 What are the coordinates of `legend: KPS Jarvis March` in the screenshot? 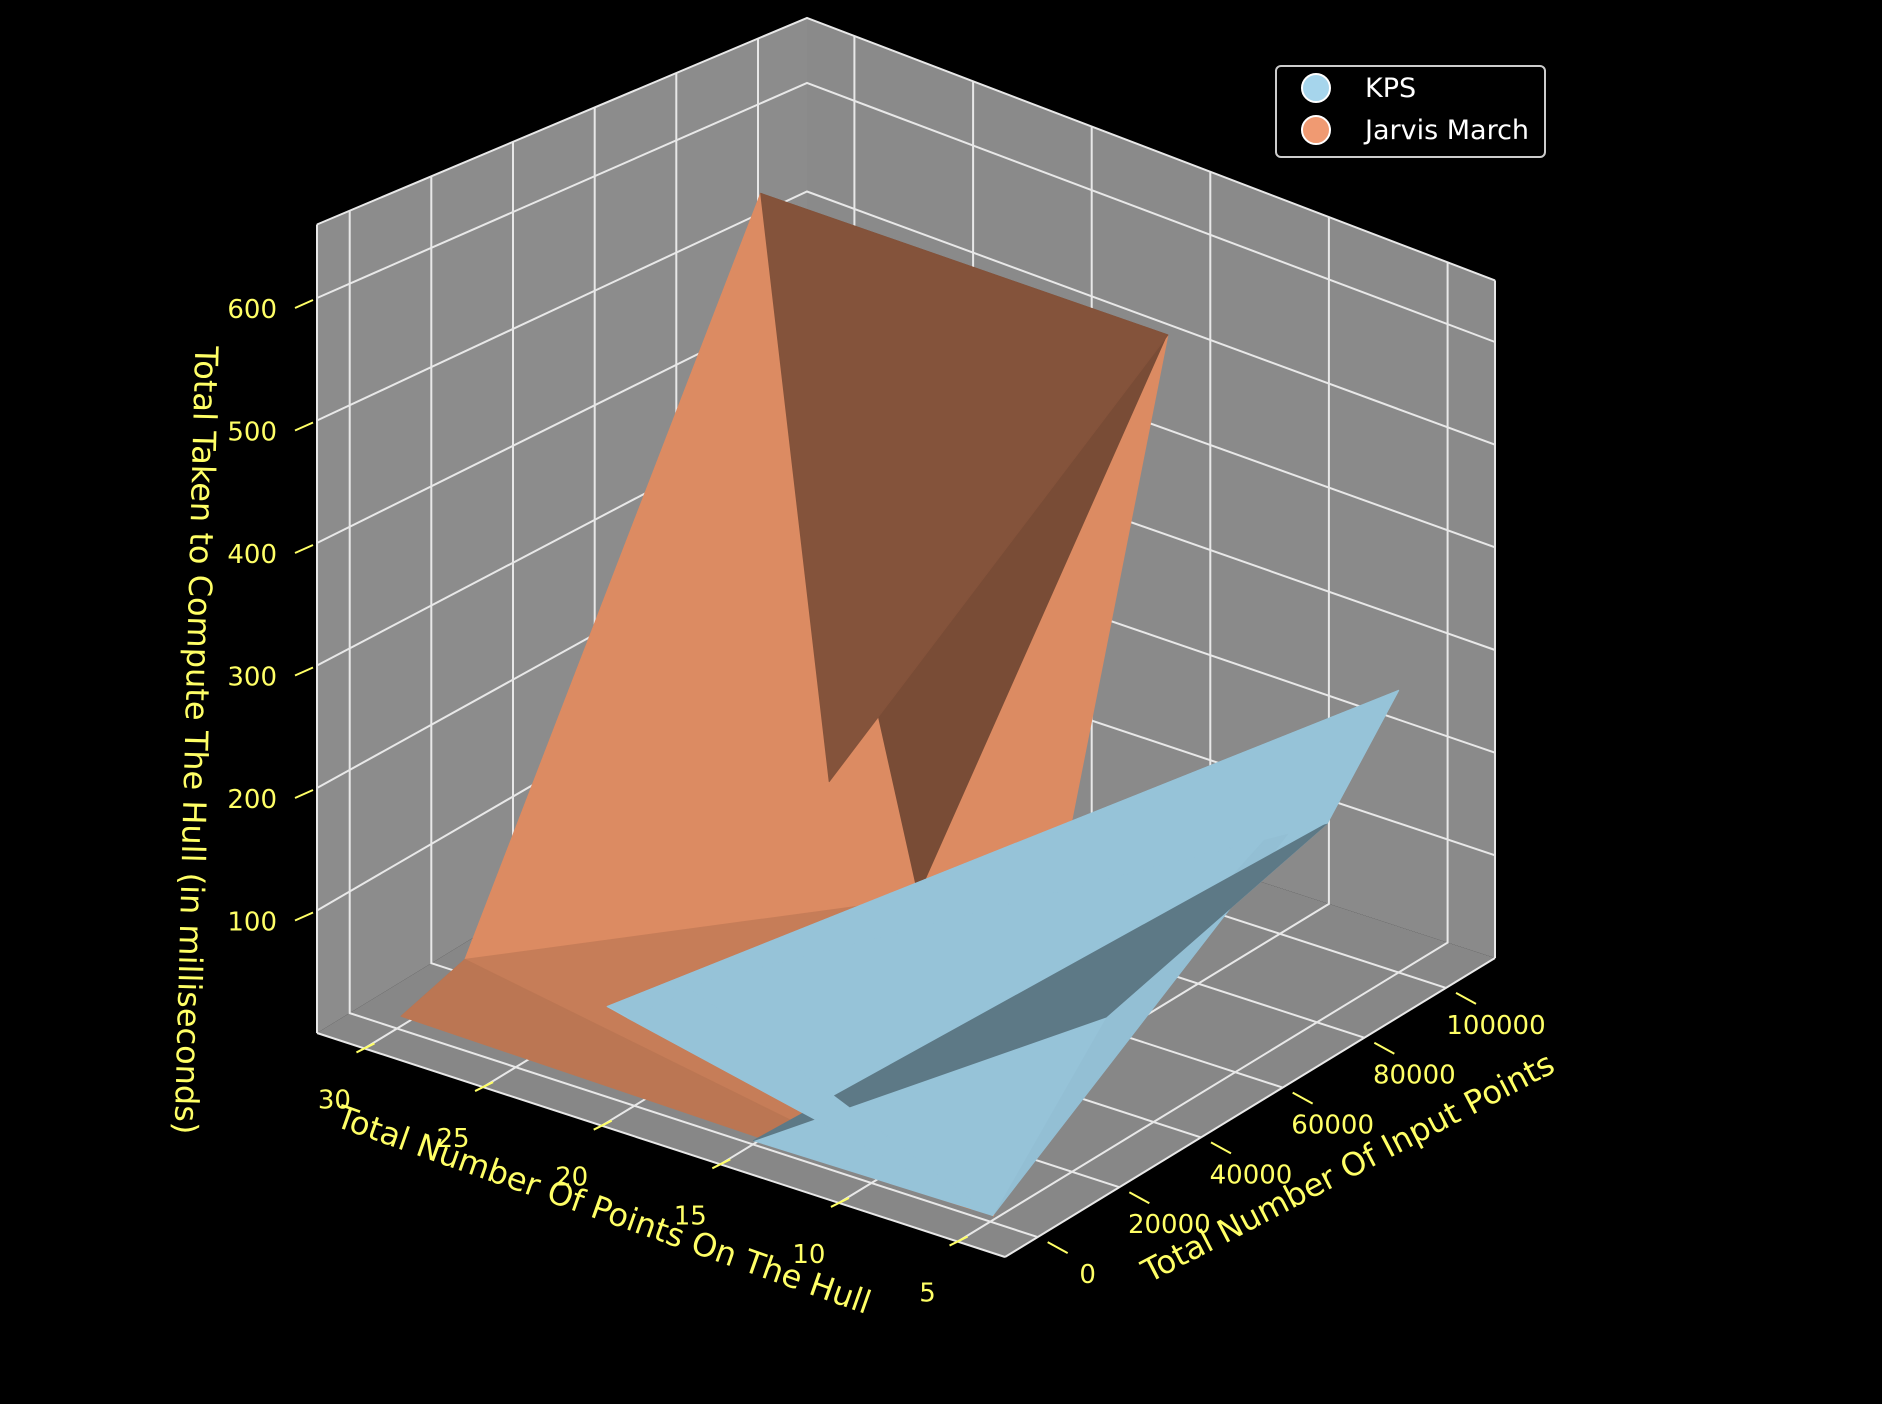 It's located at (1410, 111).